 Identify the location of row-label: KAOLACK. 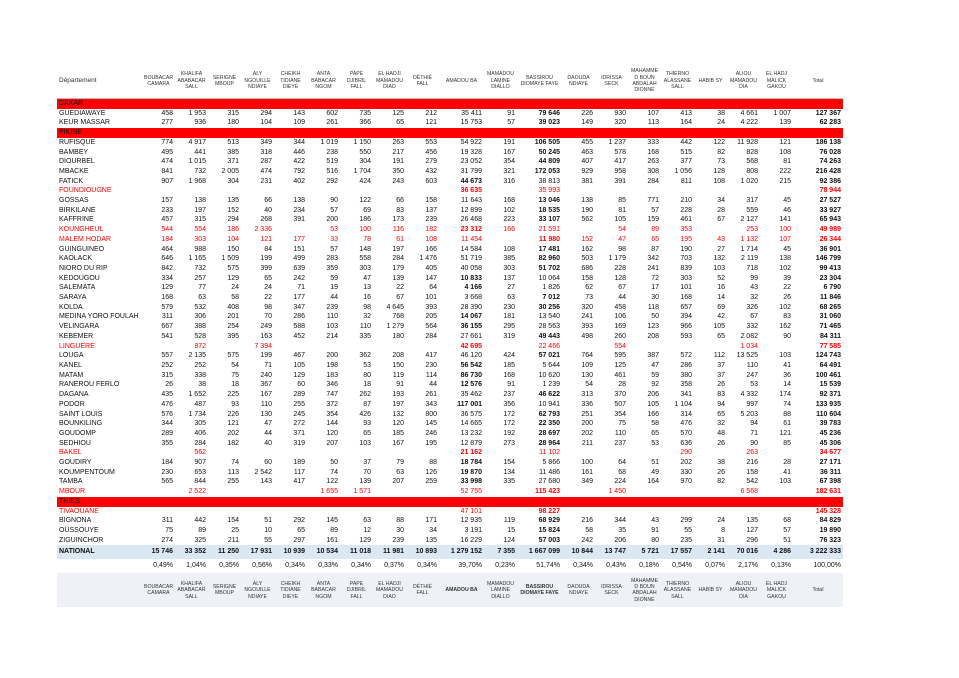
(76, 259).